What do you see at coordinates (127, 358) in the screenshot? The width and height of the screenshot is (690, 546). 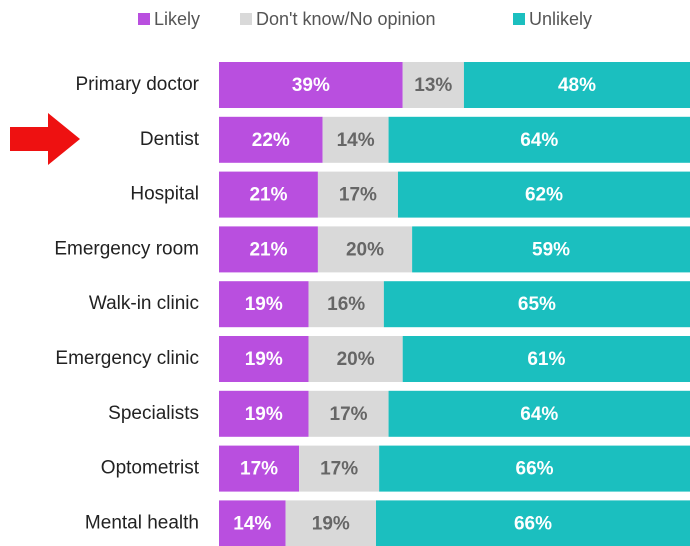 I see `category-label: Emergency clinic` at bounding box center [127, 358].